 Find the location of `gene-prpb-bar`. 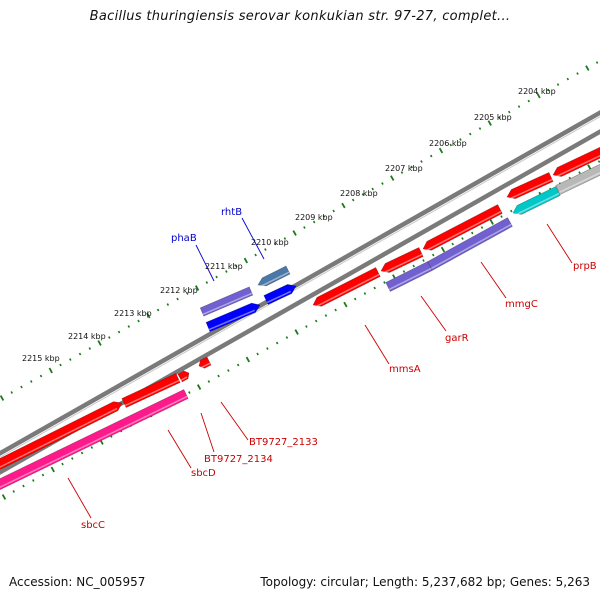

gene-prpb-bar is located at coordinates (536, 200).